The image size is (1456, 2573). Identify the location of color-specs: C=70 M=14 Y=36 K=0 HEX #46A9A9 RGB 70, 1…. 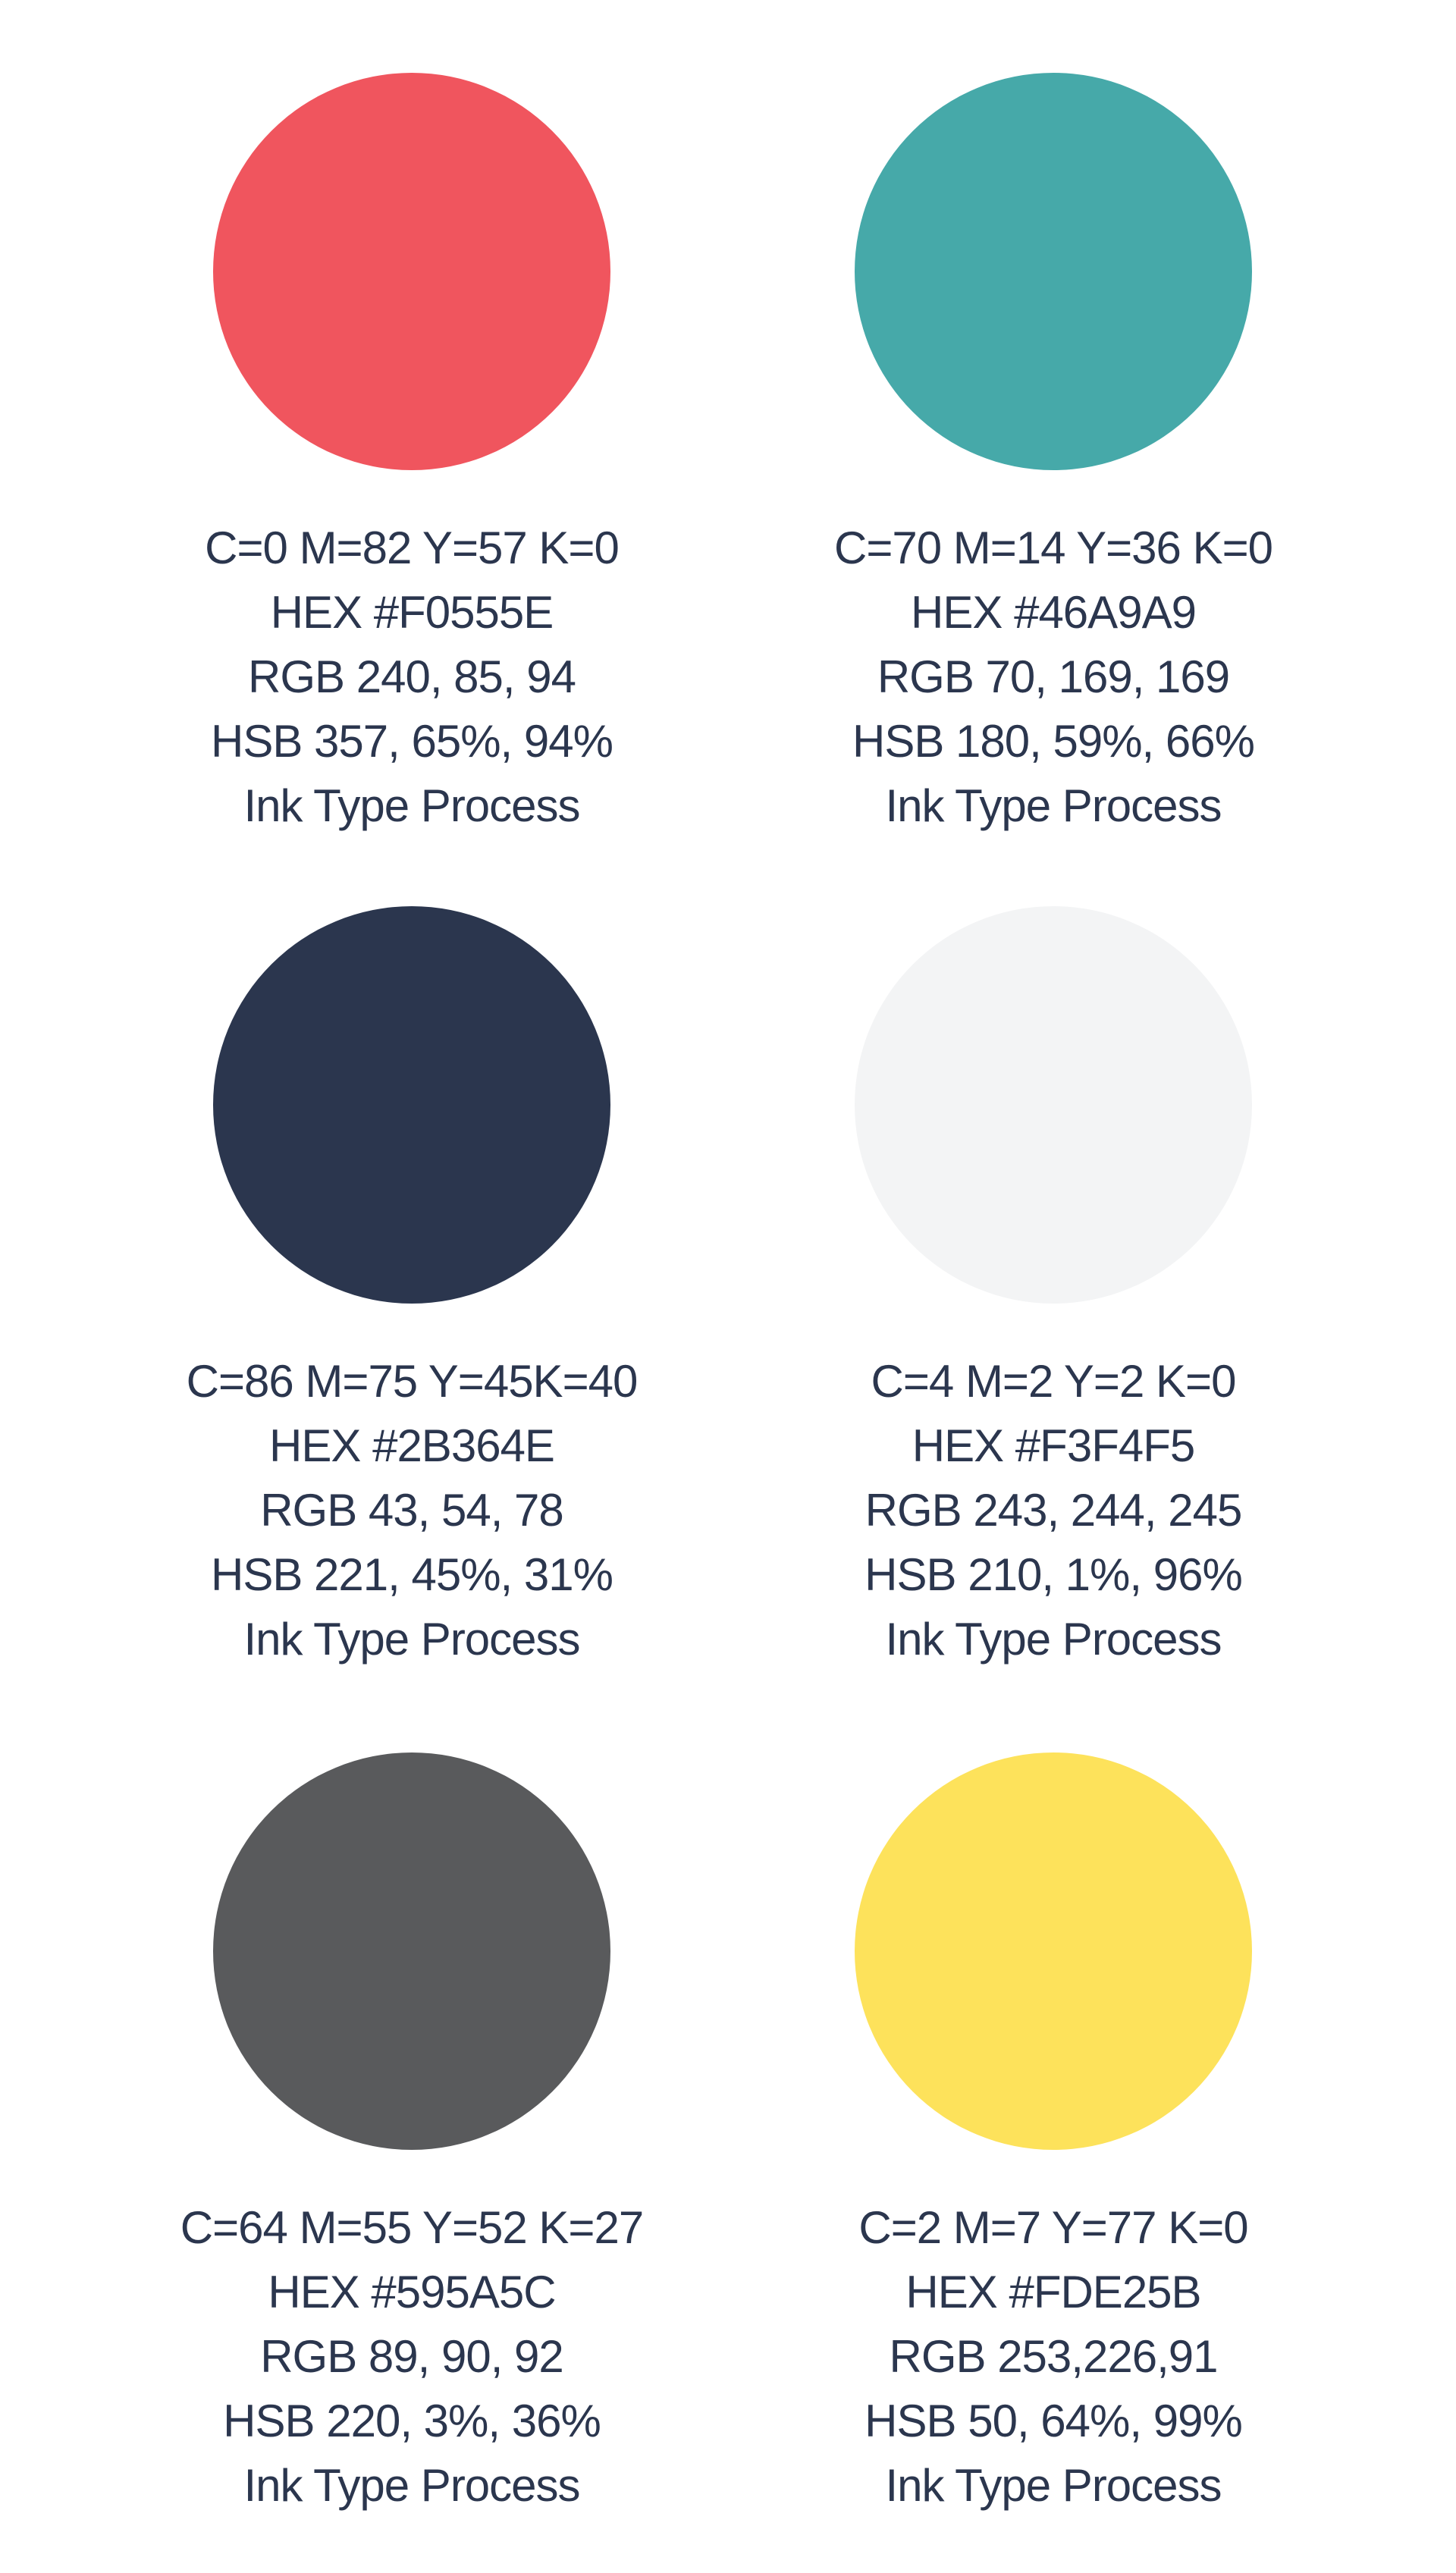
(1053, 677).